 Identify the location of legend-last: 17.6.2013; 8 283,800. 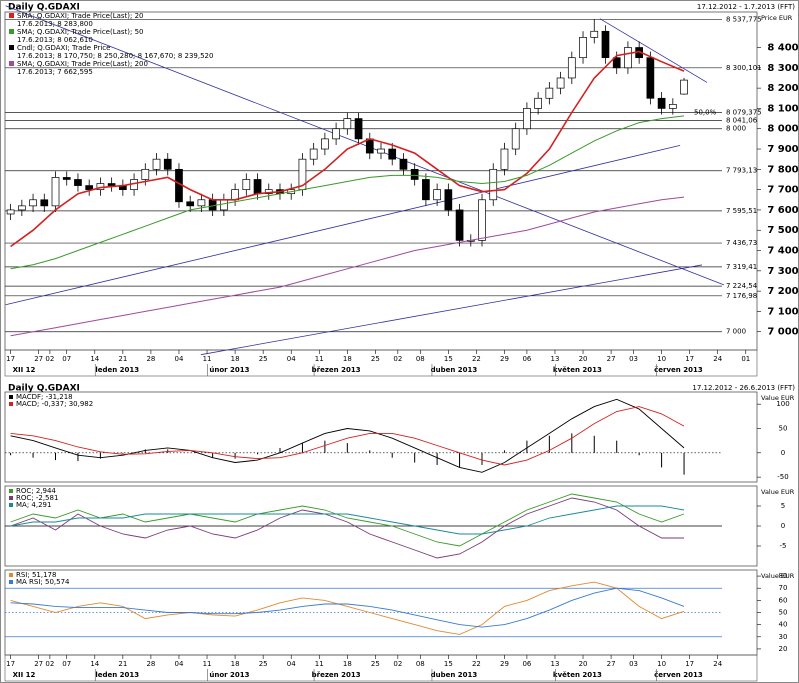
(55, 24).